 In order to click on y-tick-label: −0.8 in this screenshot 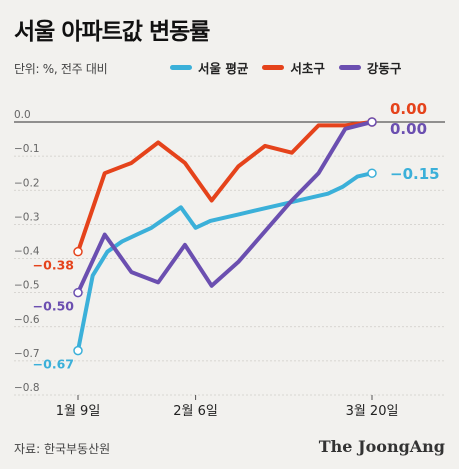, I will do `click(27, 388)`.